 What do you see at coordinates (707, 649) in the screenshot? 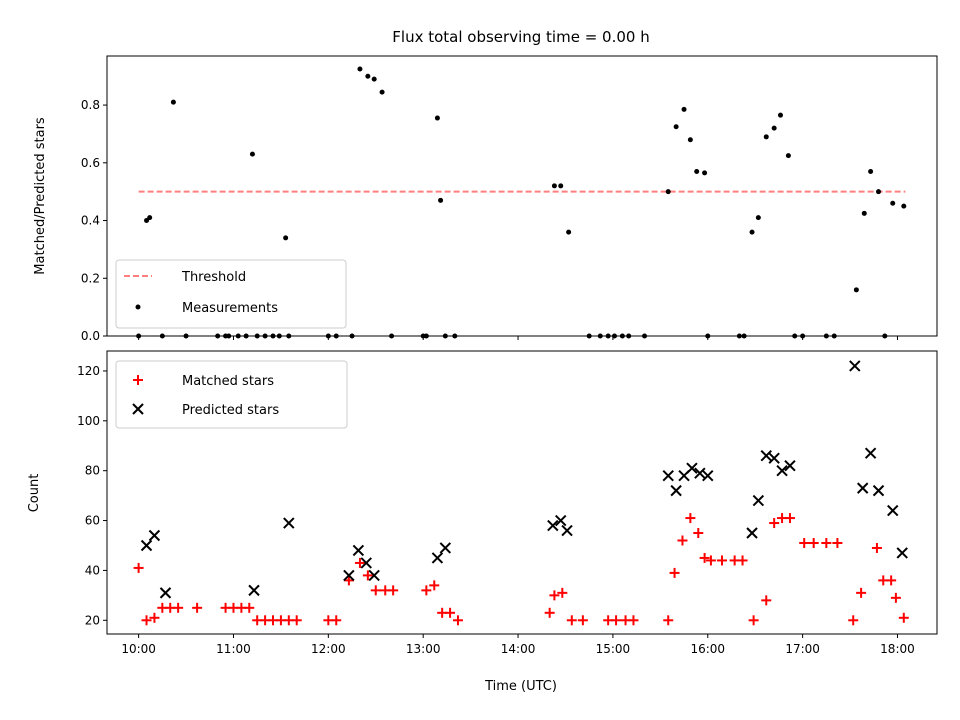
I see `x-tick-label: 16:00` at bounding box center [707, 649].